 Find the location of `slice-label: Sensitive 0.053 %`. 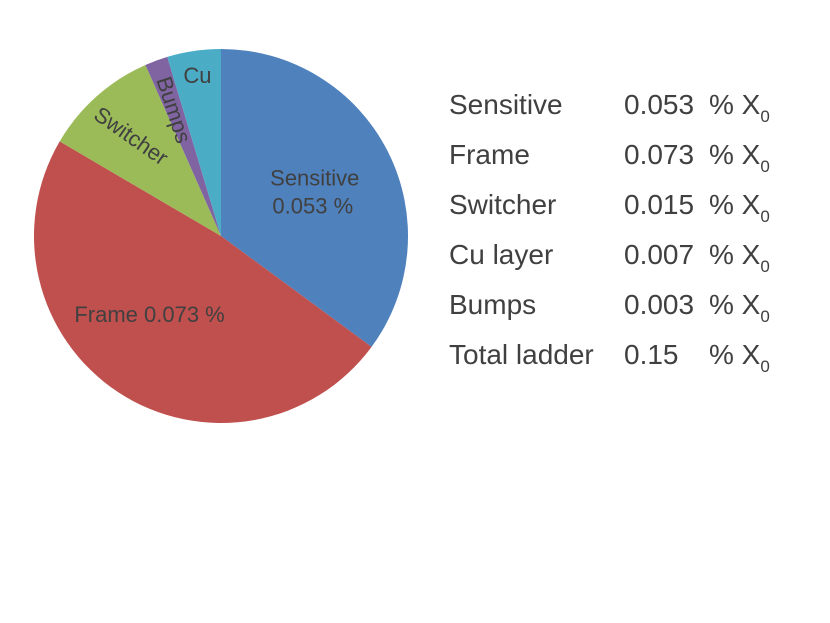

slice-label: Sensitive 0.053 % is located at coordinates (314, 192).